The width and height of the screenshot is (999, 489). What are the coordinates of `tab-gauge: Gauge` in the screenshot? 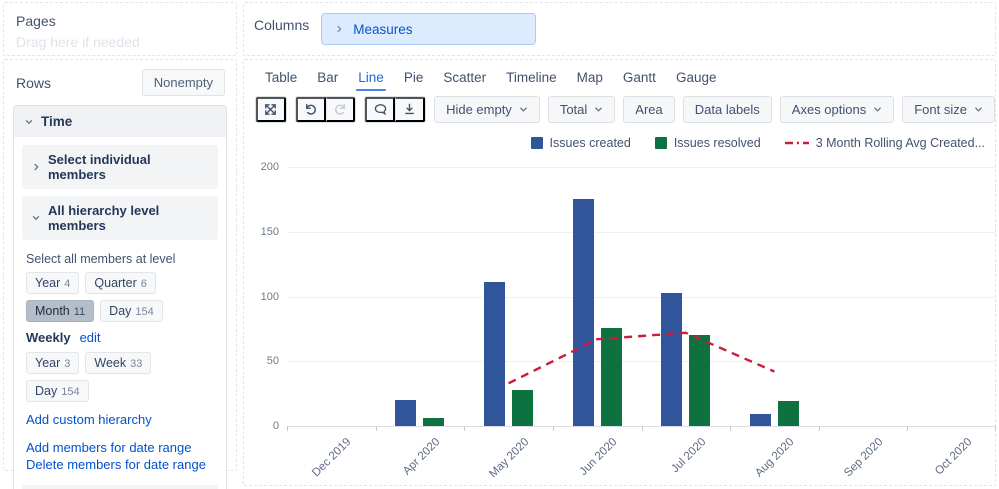 It's located at (696, 77).